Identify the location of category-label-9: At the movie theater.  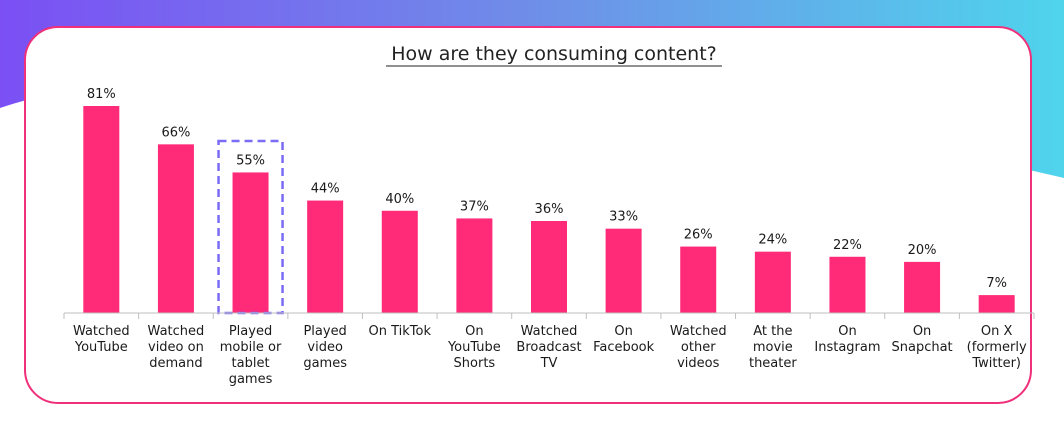
(773, 347).